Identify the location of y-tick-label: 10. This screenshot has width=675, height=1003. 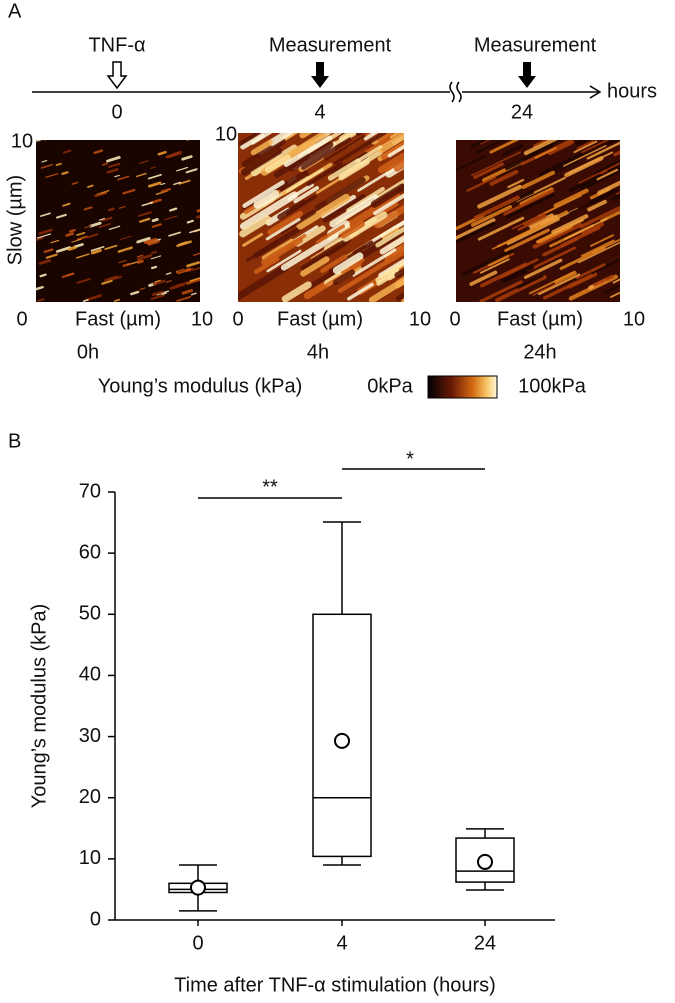
(90, 858).